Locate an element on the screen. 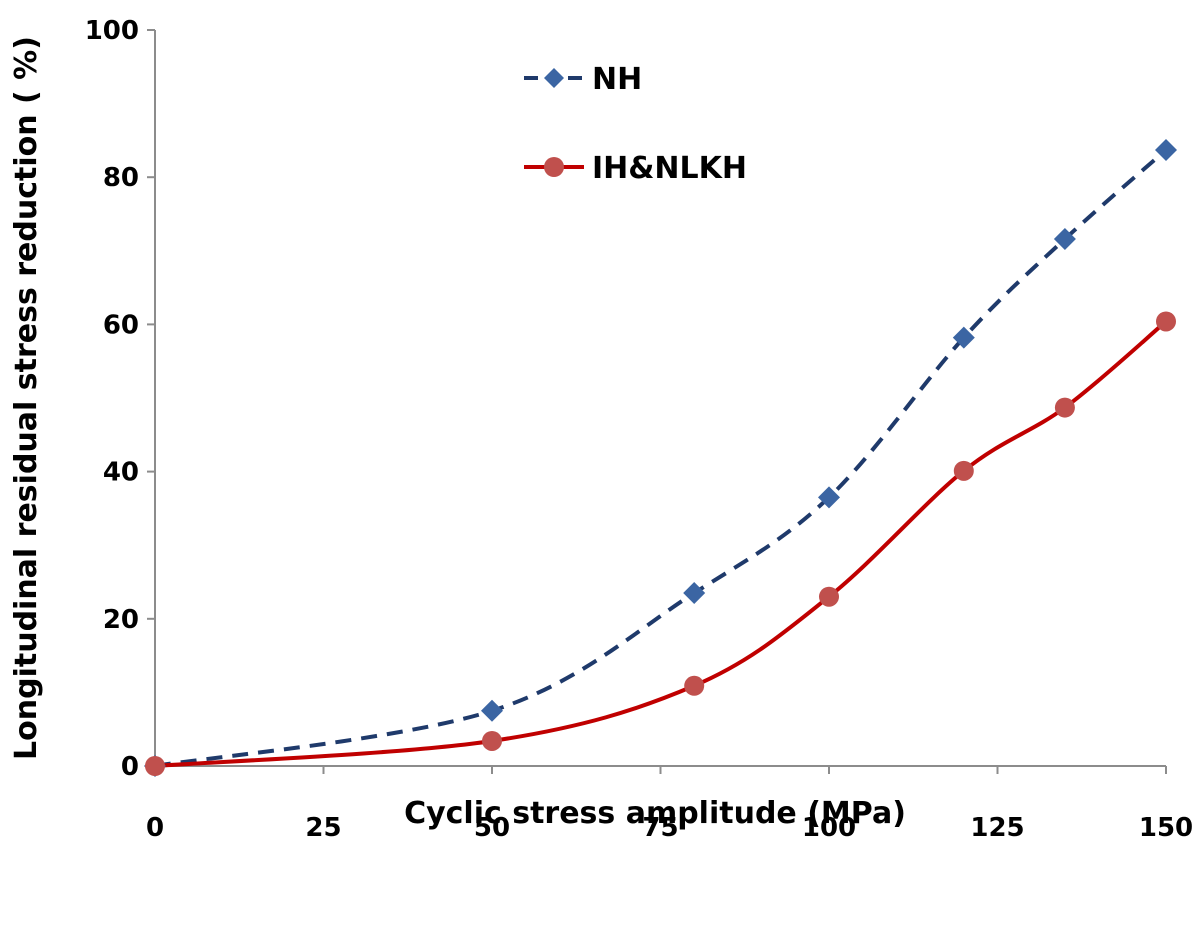 This screenshot has height=932, width=1200. x-tick-label: 50 is located at coordinates (492, 828).